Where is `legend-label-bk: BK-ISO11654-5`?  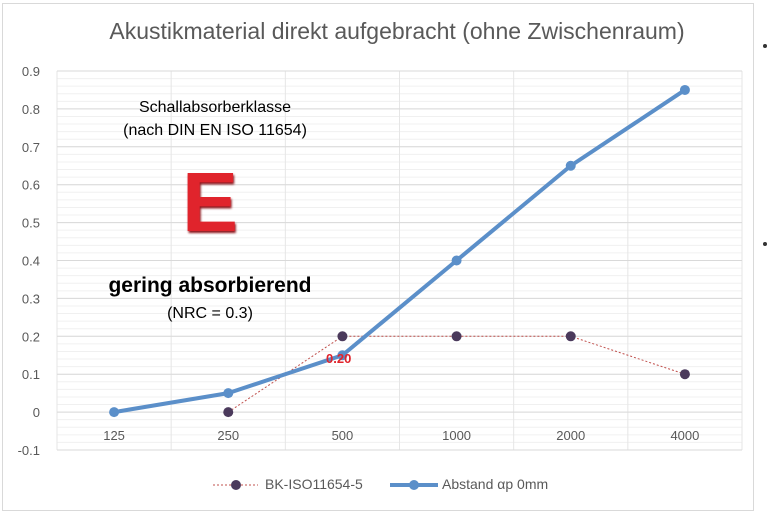
legend-label-bk: BK-ISO11654-5 is located at coordinates (314, 484).